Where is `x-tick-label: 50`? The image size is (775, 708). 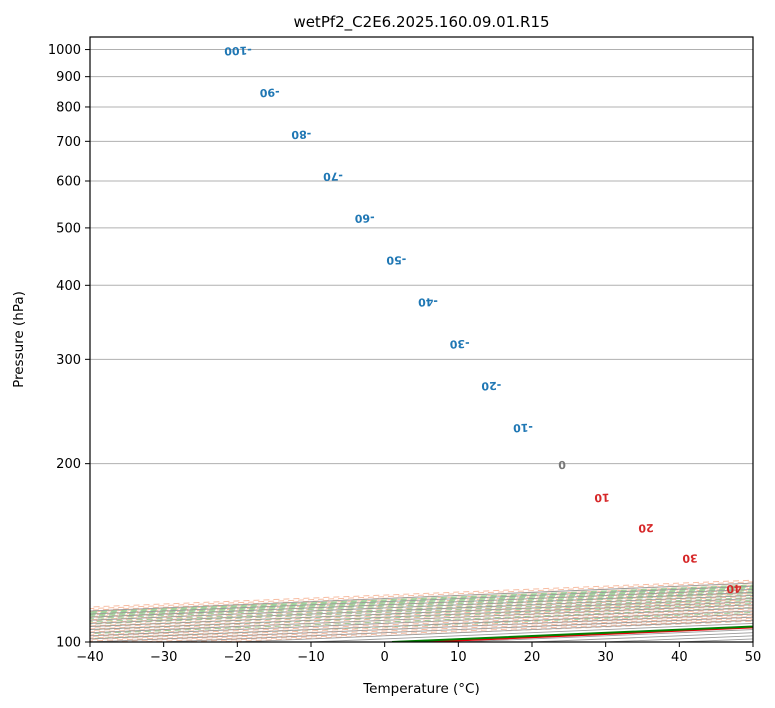 x-tick-label: 50 is located at coordinates (753, 657).